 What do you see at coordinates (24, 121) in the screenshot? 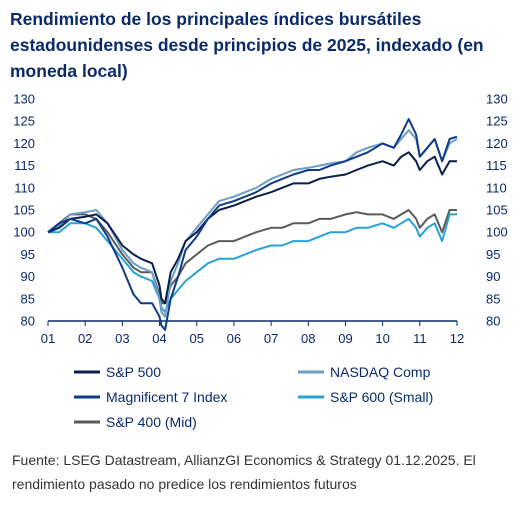
I see `y-tick-label-left: 125` at bounding box center [24, 121].